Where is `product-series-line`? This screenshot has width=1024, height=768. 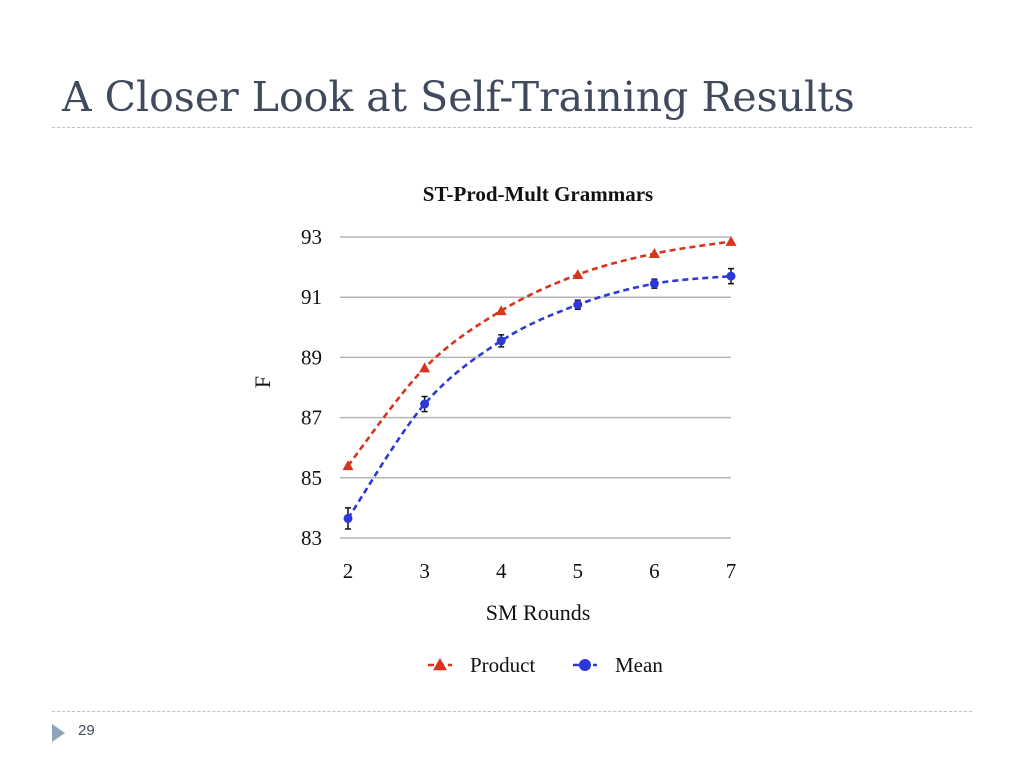 product-series-line is located at coordinates (539, 353).